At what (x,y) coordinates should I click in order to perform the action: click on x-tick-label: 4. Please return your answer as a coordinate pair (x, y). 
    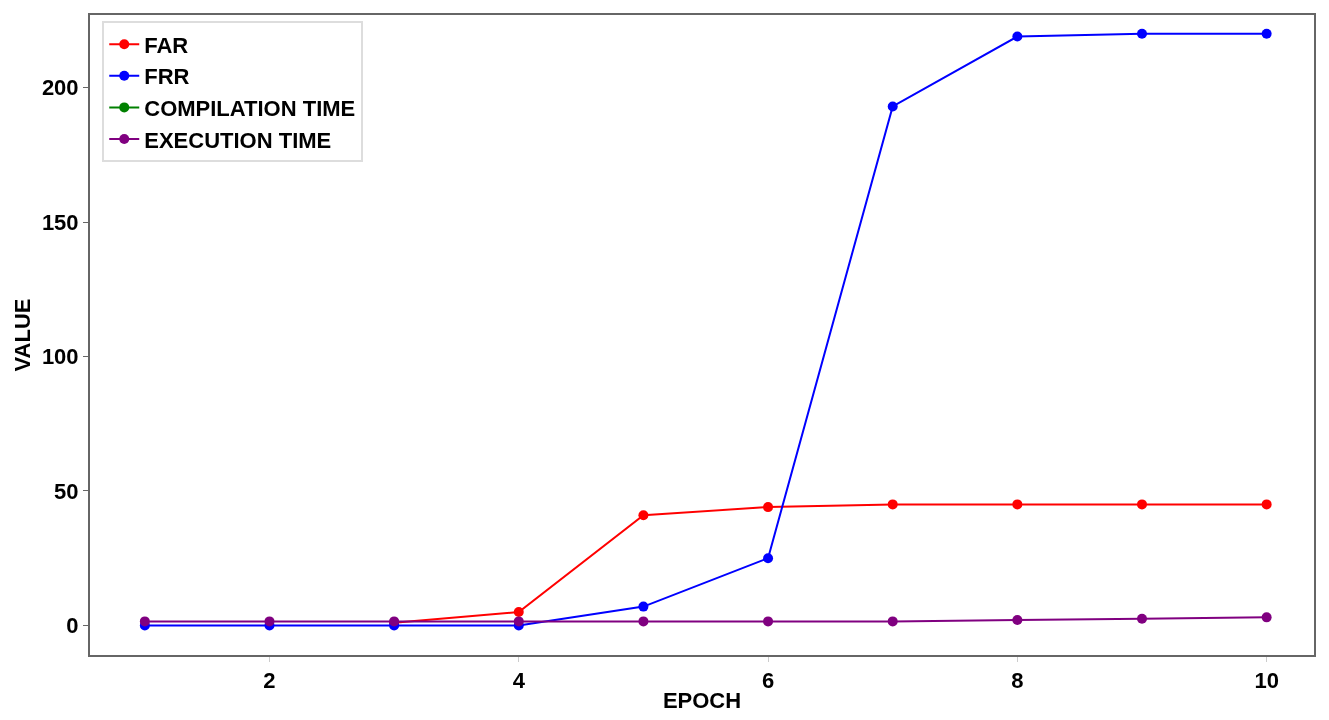
    Looking at the image, I should click on (519, 681).